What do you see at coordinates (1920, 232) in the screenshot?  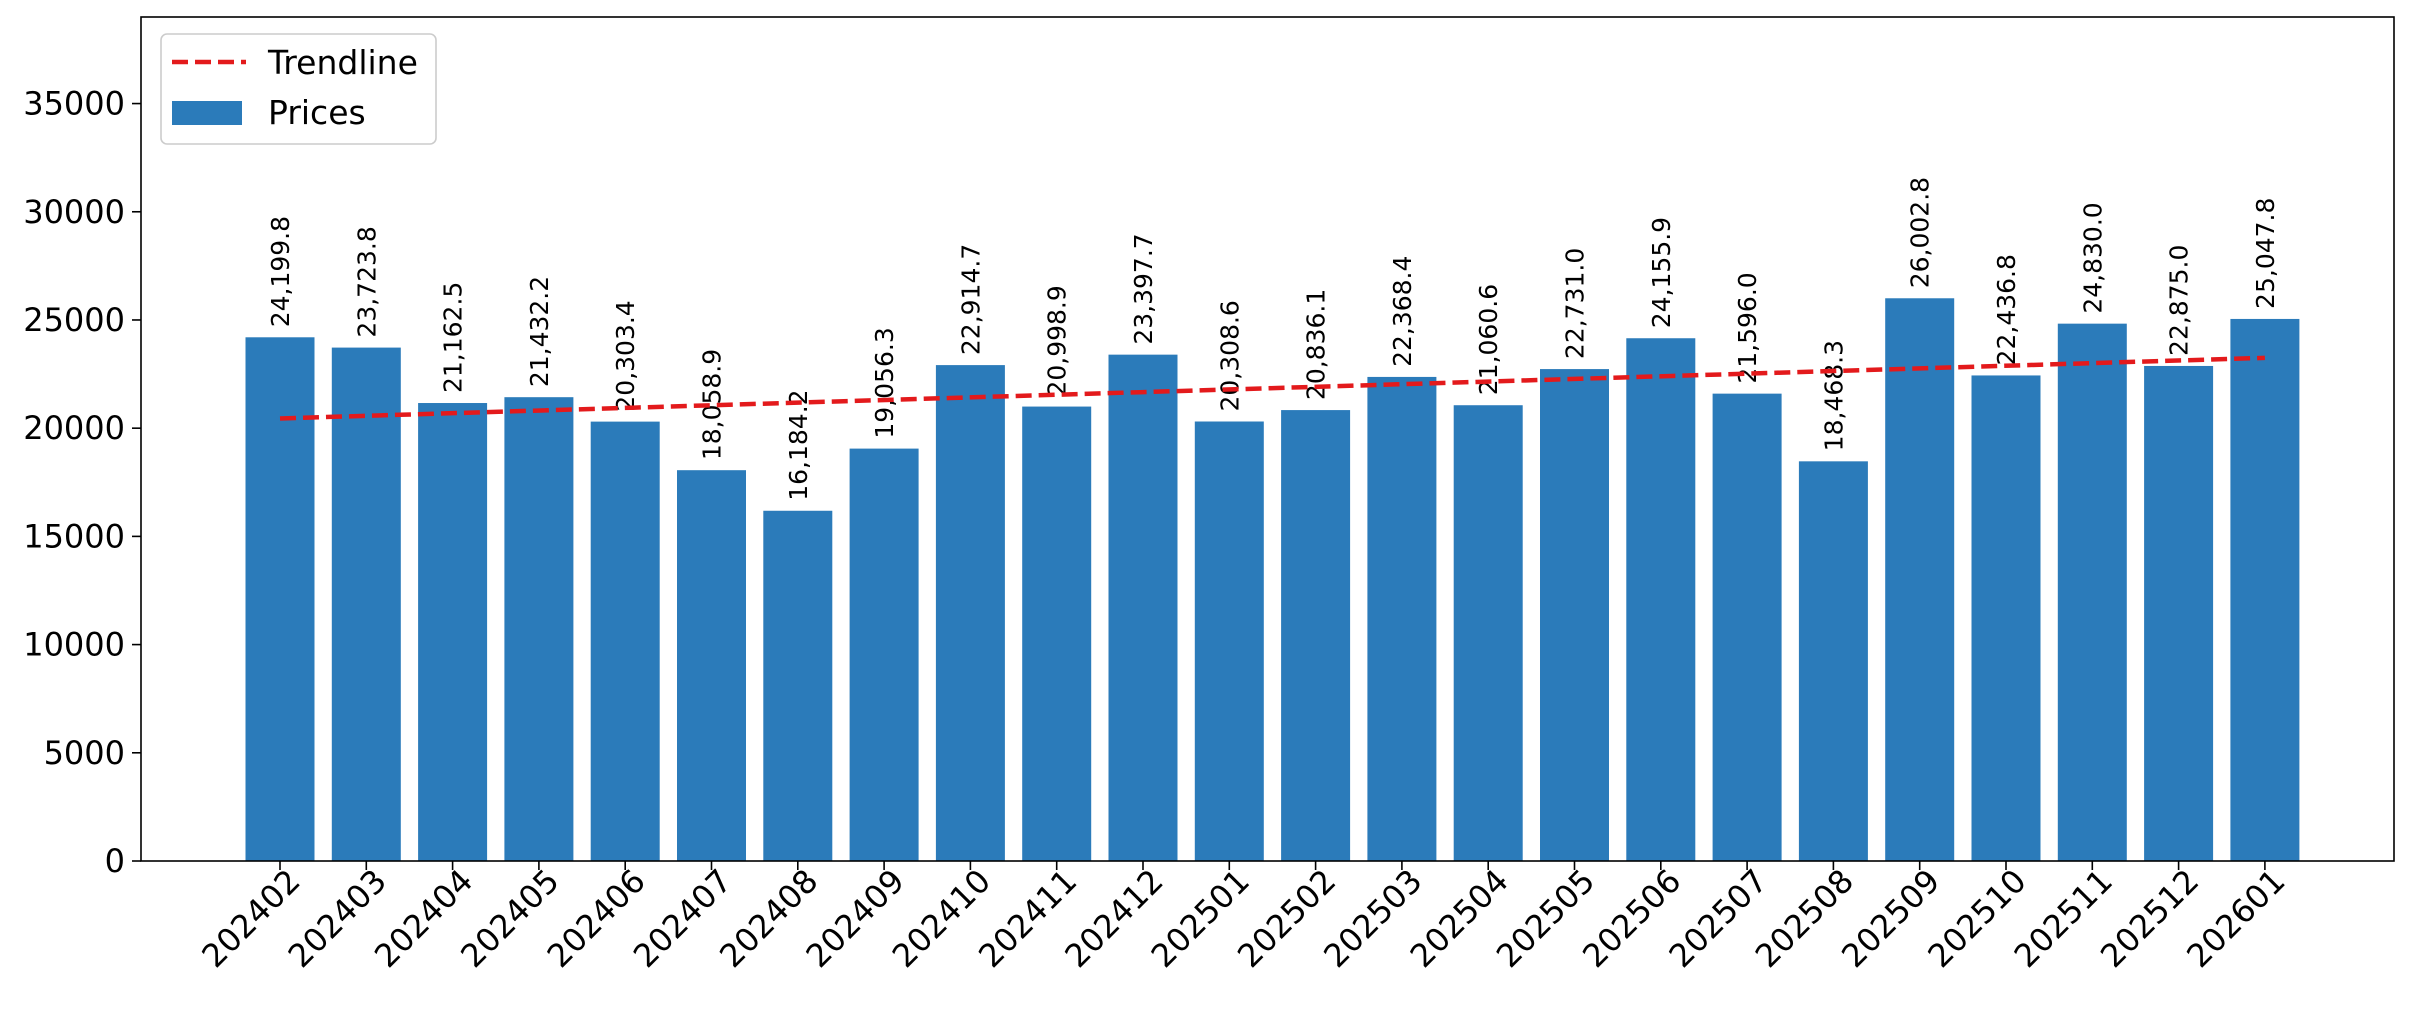 I see `data-label-202509: 26,002.8` at bounding box center [1920, 232].